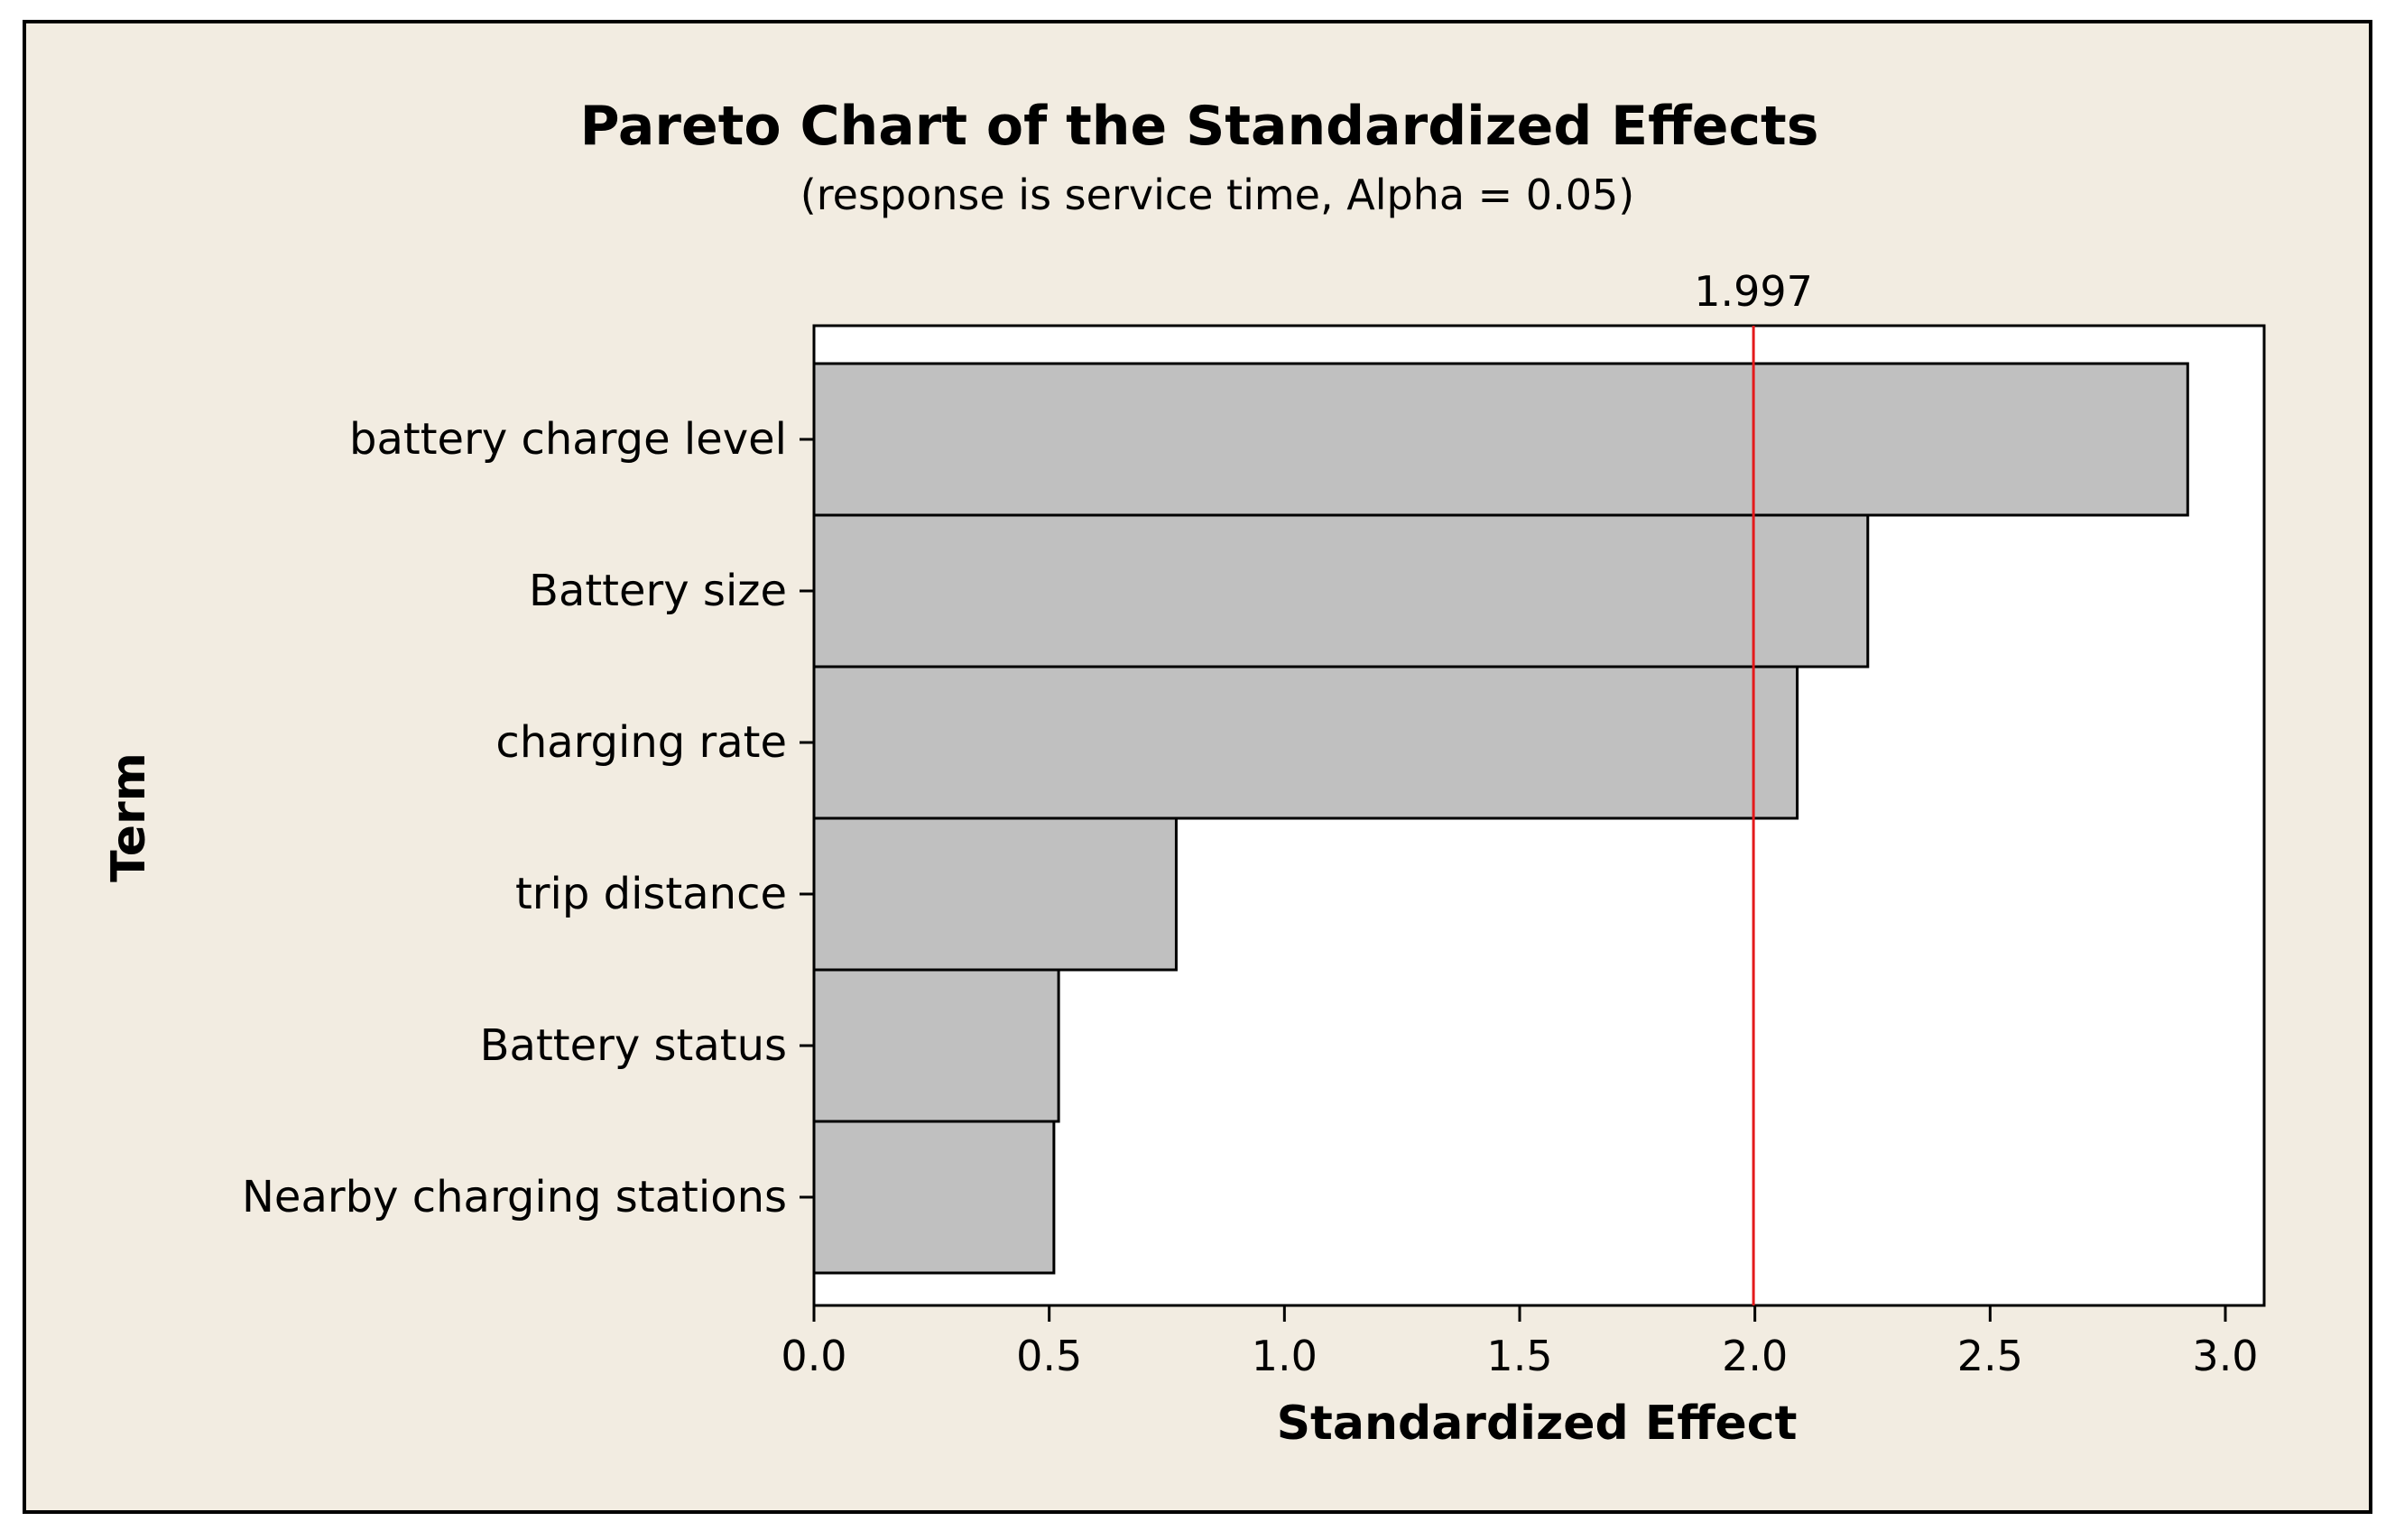 This screenshot has height=1540, width=2395. Describe the element at coordinates (1217, 195) in the screenshot. I see `chart-subtitle: (response is service time, Alpha = 0.05)` at that location.